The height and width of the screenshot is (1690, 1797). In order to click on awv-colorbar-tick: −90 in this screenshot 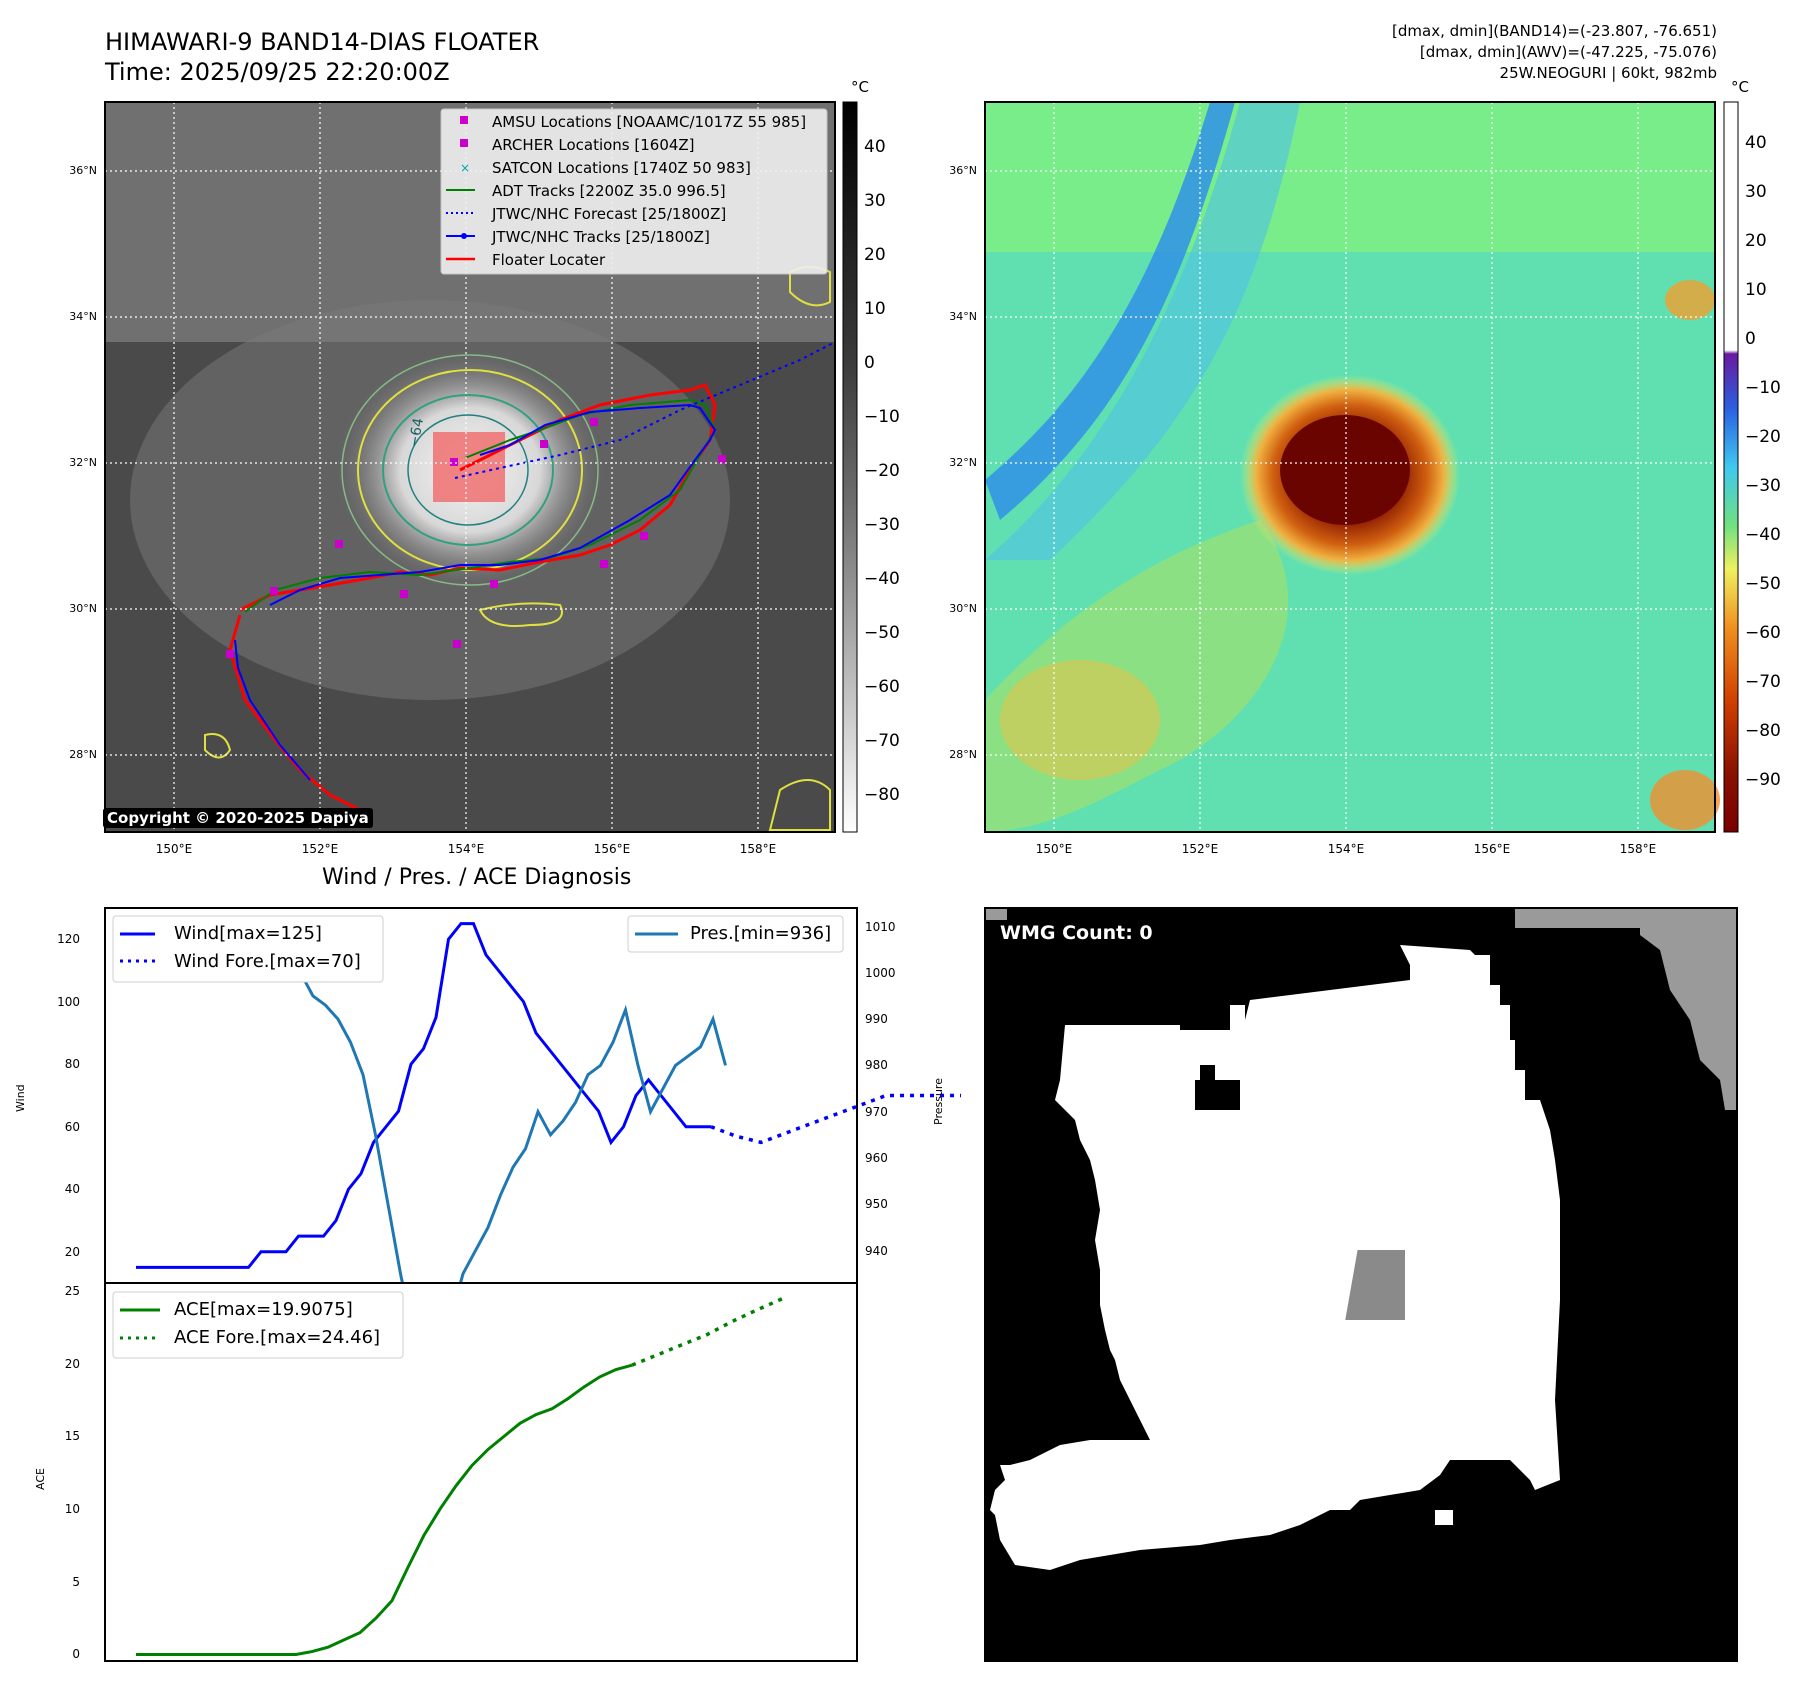, I will do `click(1763, 780)`.